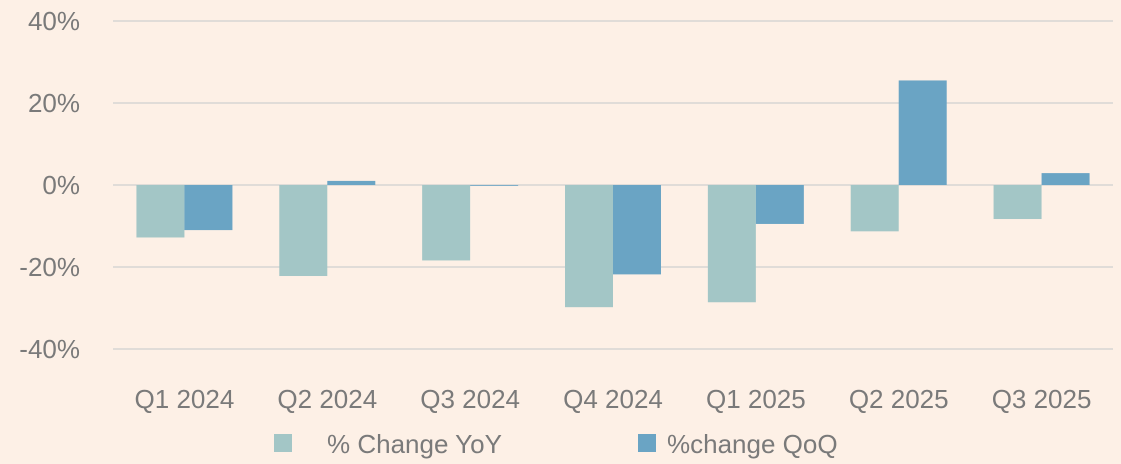 The image size is (1121, 464). I want to click on x-tick-label: Q4 2024, so click(613, 399).